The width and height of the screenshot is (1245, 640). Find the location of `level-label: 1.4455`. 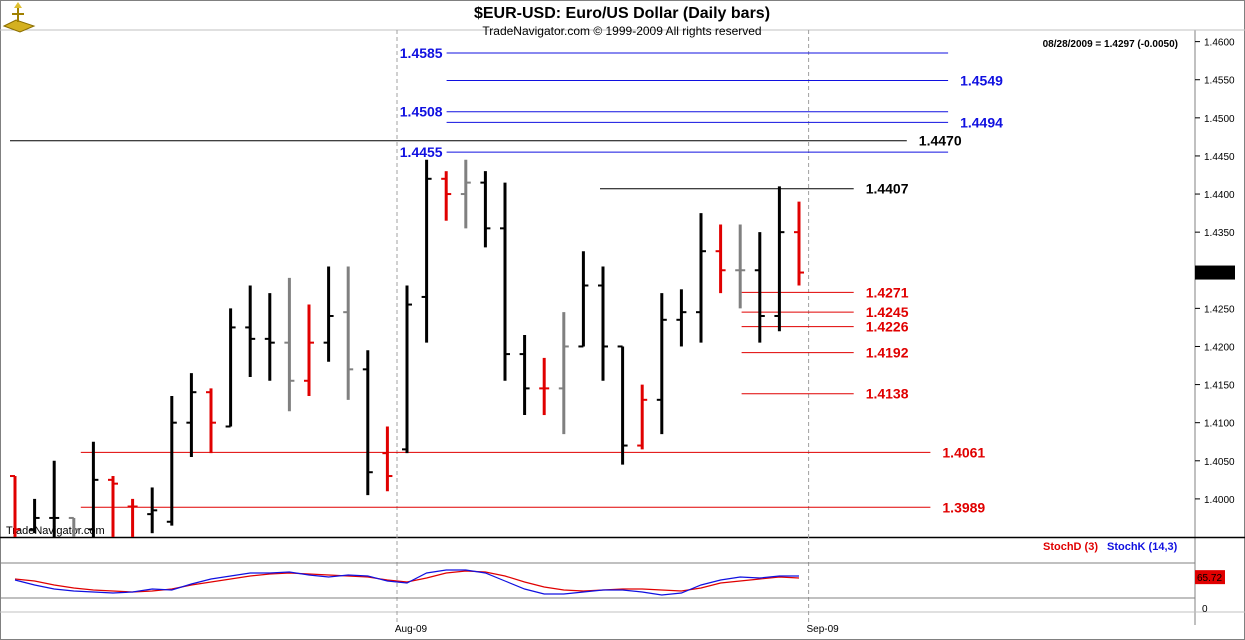

level-label: 1.4455 is located at coordinates (421, 152).